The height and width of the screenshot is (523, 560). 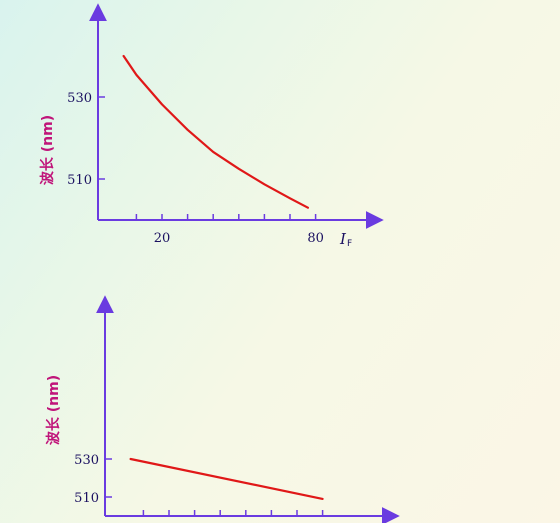 What do you see at coordinates (93, 479) in the screenshot?
I see `chart-2-y-ticks: 530 510` at bounding box center [93, 479].